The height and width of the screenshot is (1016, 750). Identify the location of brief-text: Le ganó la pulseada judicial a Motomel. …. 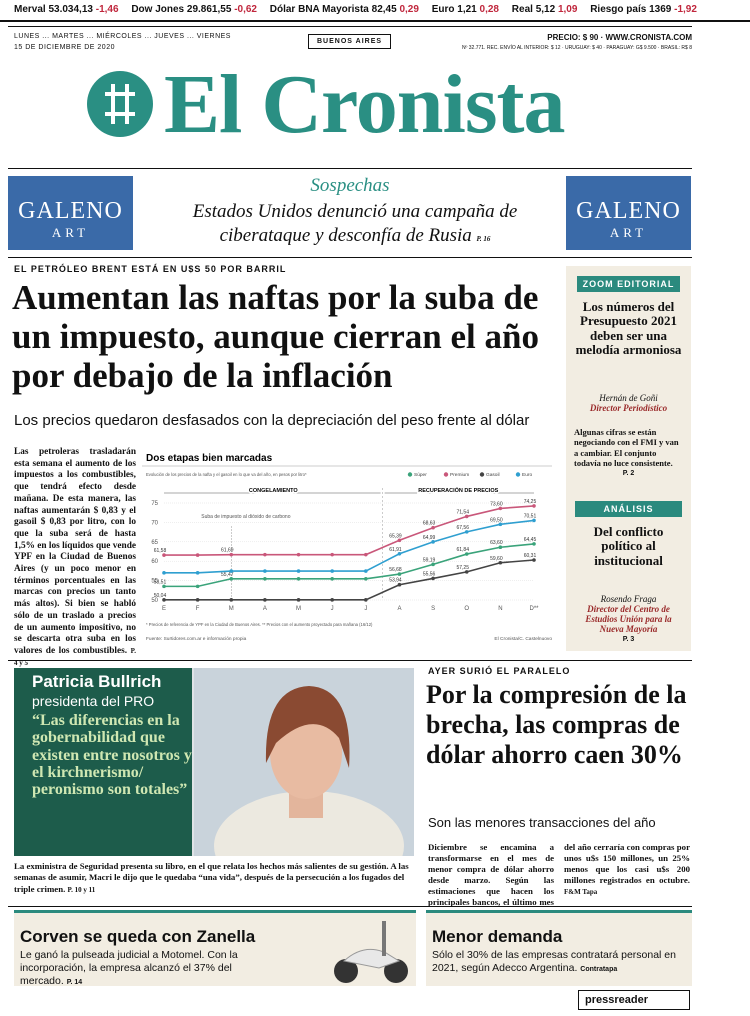
(129, 968).